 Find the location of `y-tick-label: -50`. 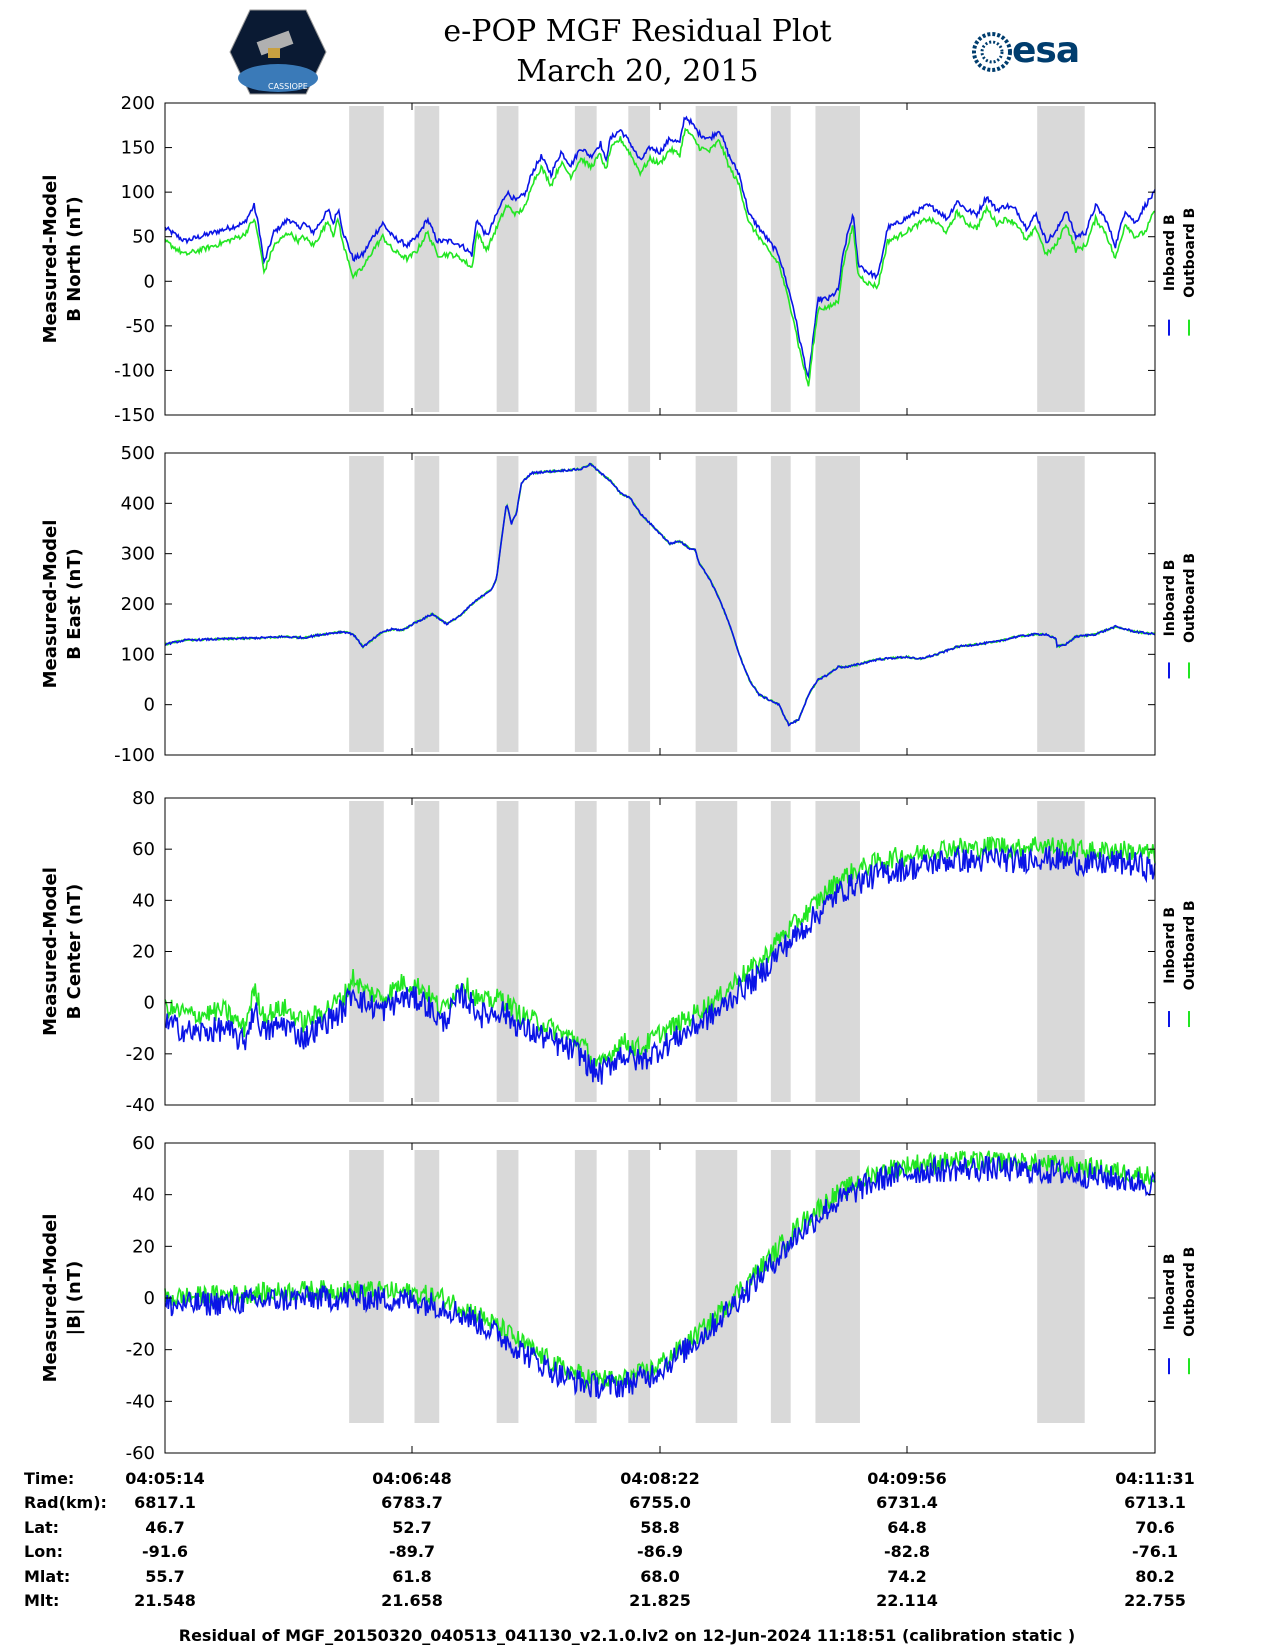

y-tick-label: -50 is located at coordinates (140, 326).